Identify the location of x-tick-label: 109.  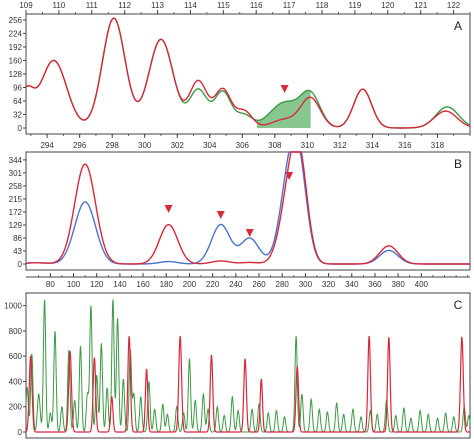
(26, 5).